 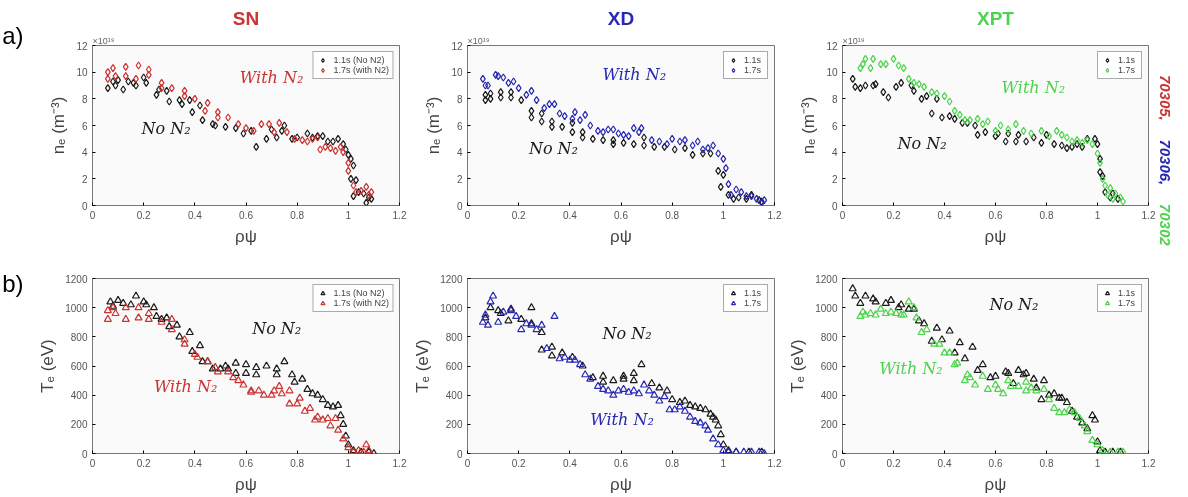 What do you see at coordinates (13, 283) in the screenshot?
I see `text: b)` at bounding box center [13, 283].